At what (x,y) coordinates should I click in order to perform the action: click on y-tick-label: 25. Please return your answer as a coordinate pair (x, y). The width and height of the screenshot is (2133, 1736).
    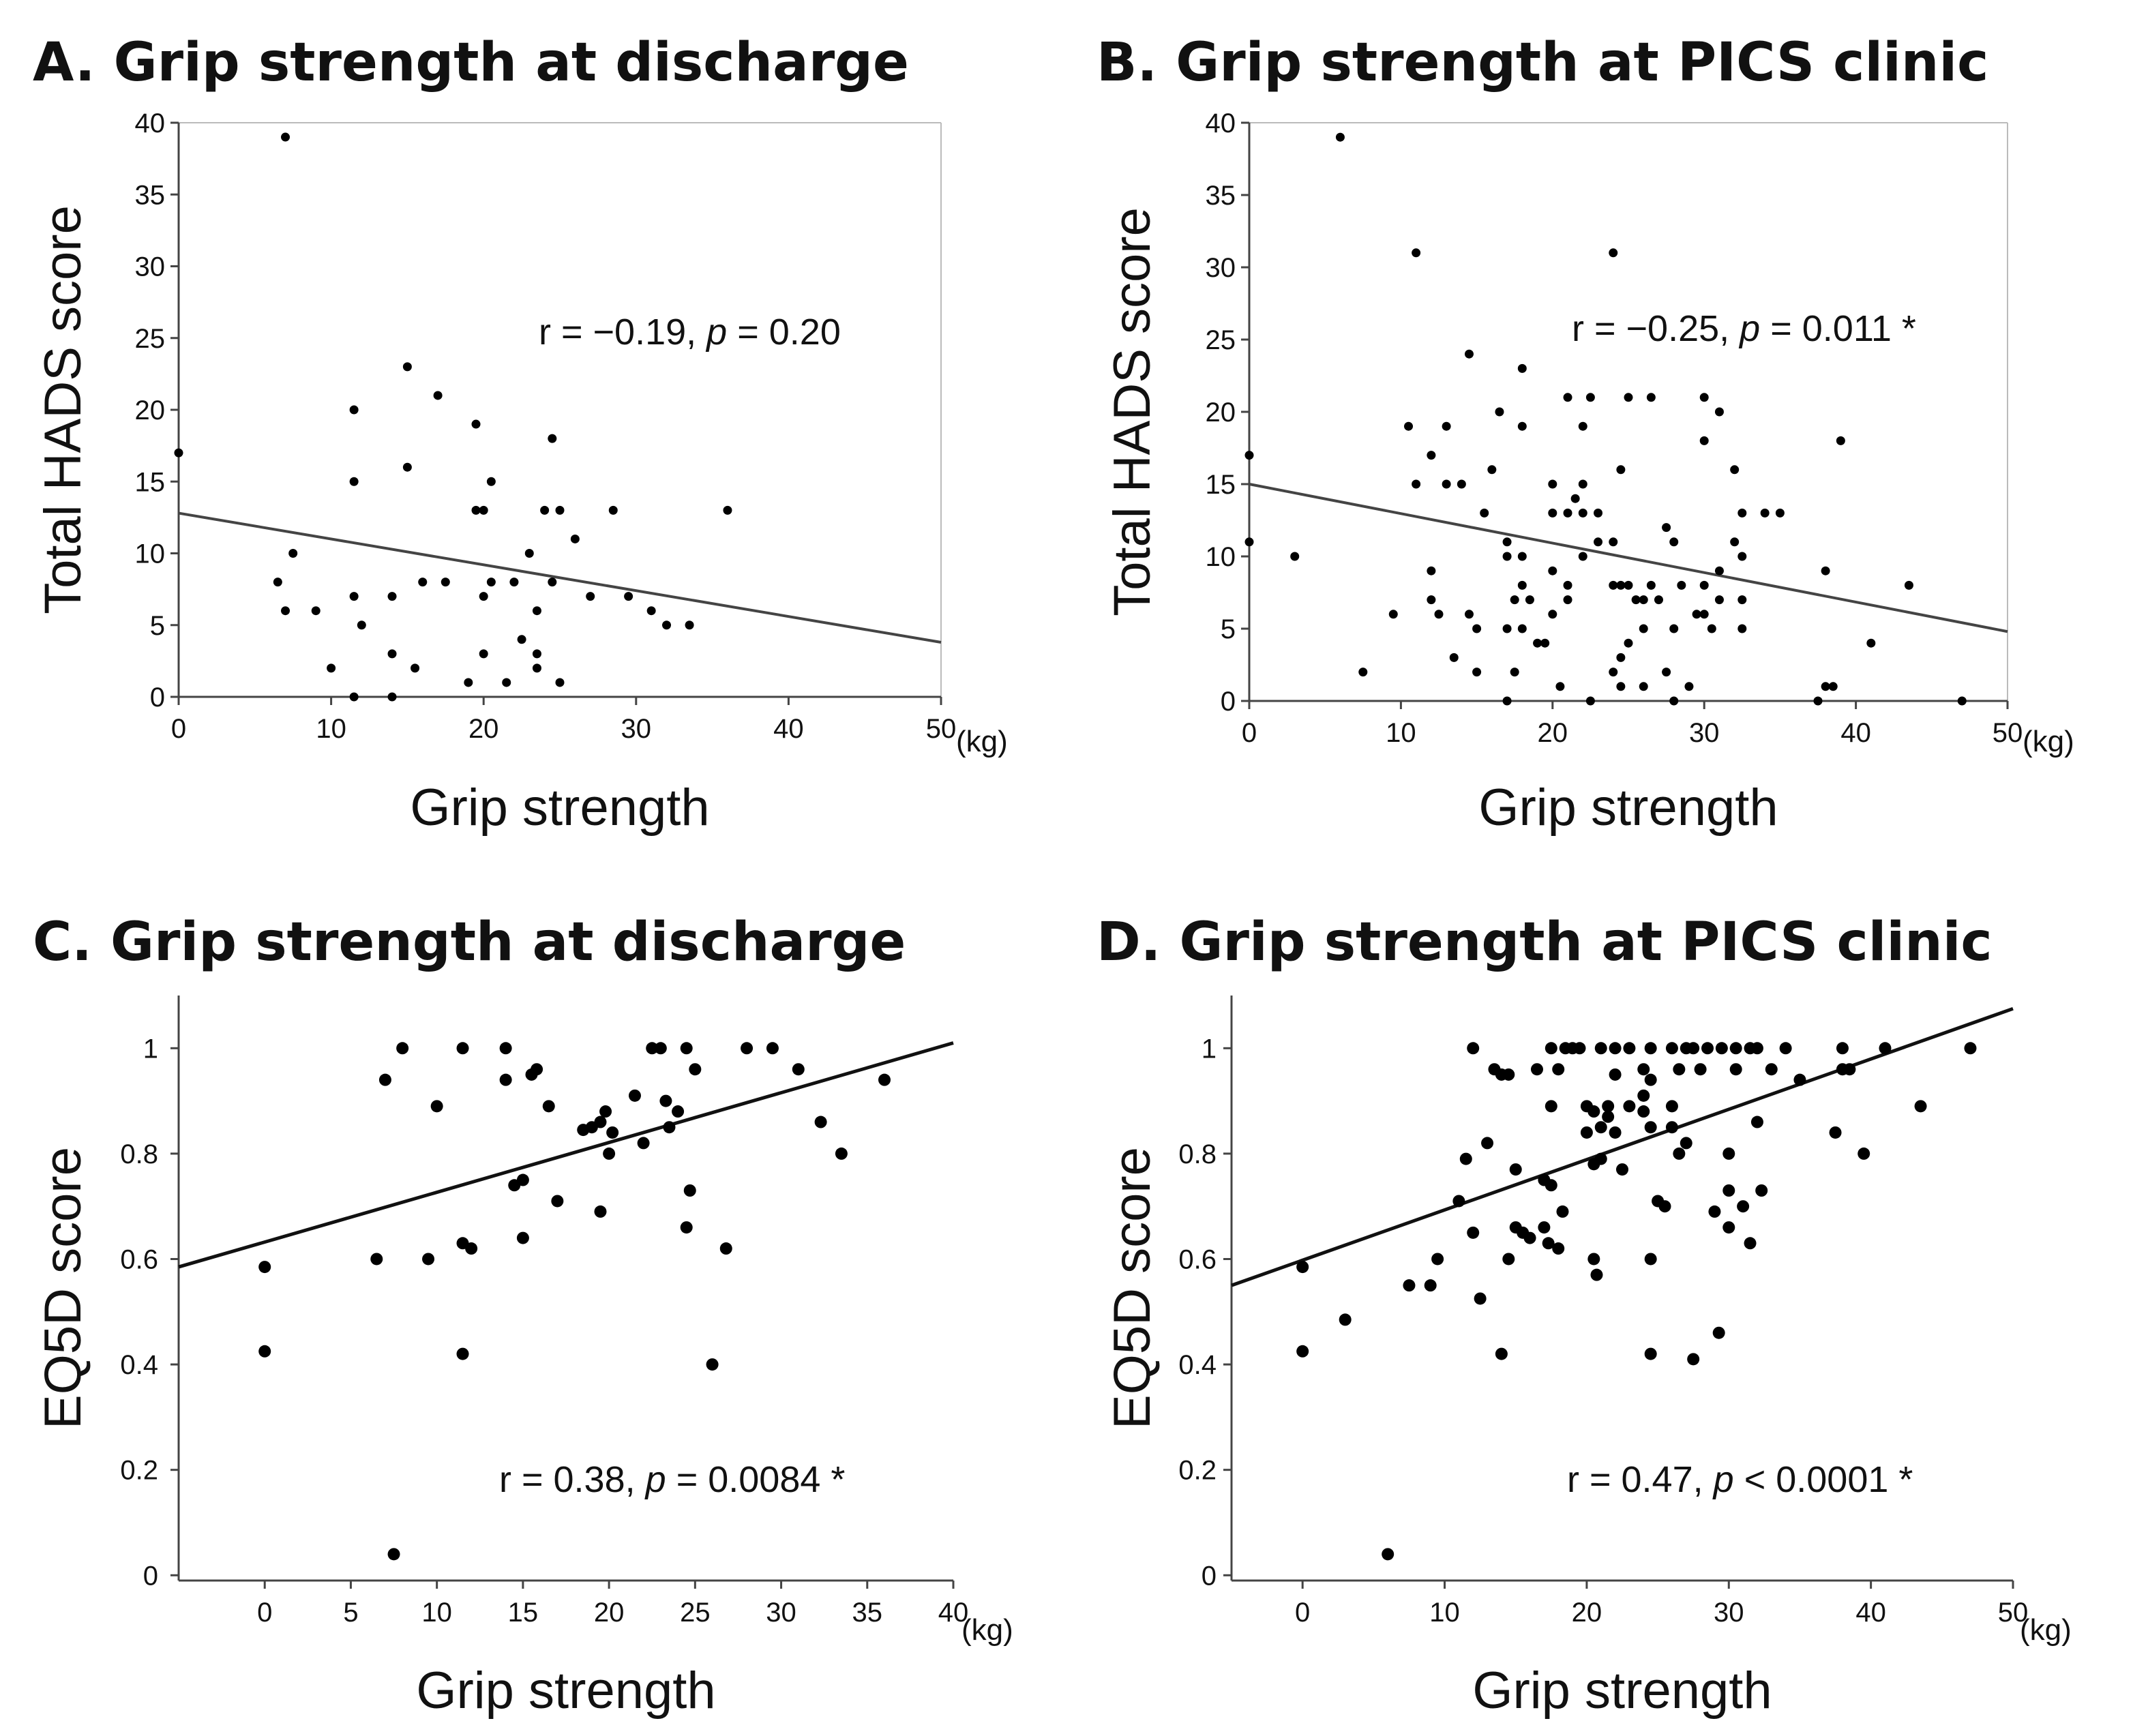
    Looking at the image, I should click on (1221, 340).